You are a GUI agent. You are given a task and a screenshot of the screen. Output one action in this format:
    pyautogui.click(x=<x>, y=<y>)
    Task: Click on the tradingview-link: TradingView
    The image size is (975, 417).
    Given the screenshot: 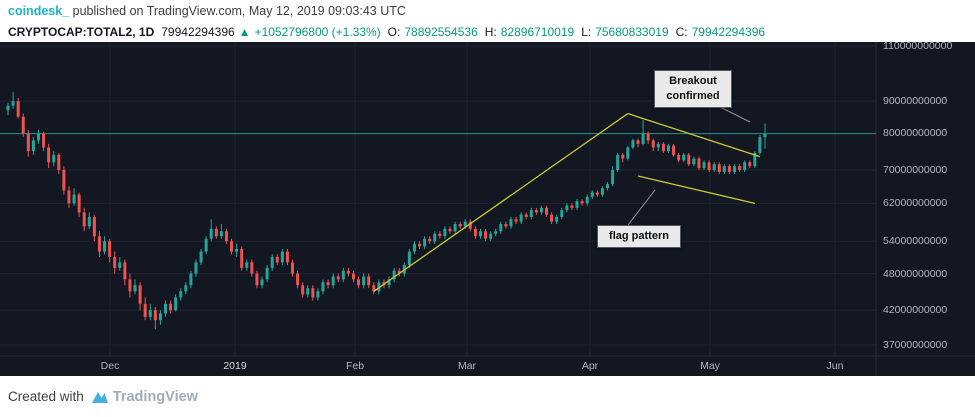 What is the action you would take?
    pyautogui.click(x=144, y=397)
    